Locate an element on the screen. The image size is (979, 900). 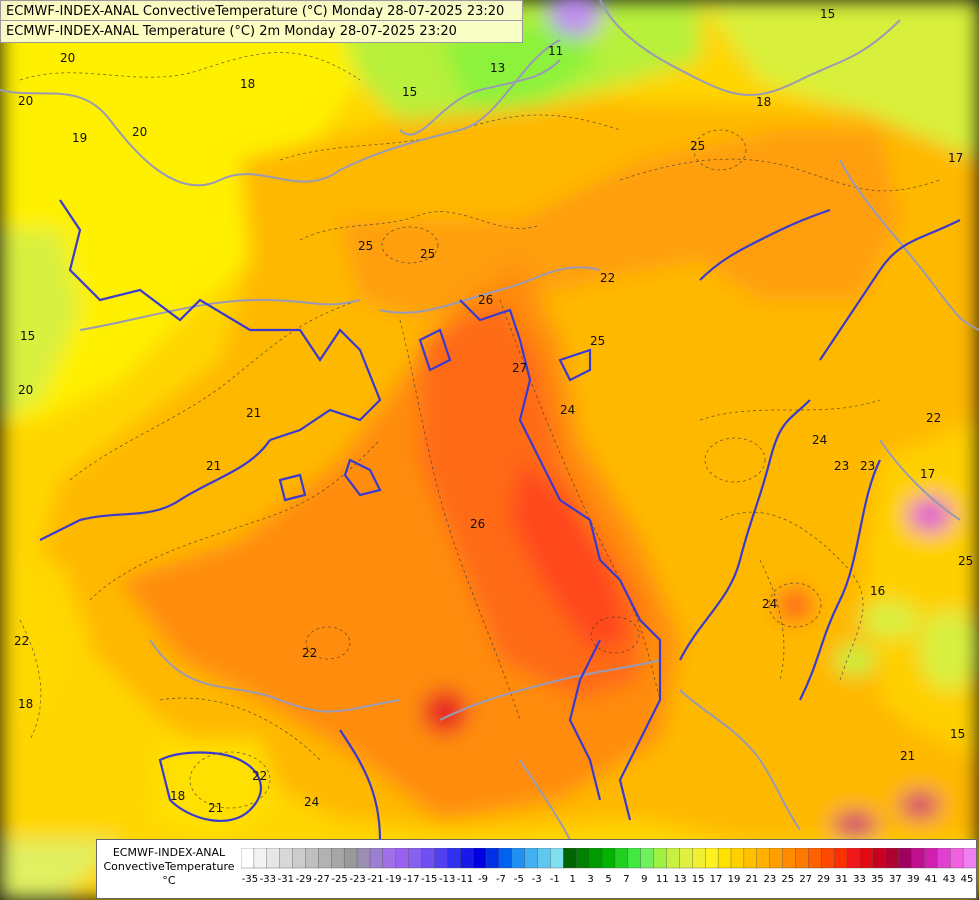
legend-tick-label: 25 is located at coordinates (788, 879).